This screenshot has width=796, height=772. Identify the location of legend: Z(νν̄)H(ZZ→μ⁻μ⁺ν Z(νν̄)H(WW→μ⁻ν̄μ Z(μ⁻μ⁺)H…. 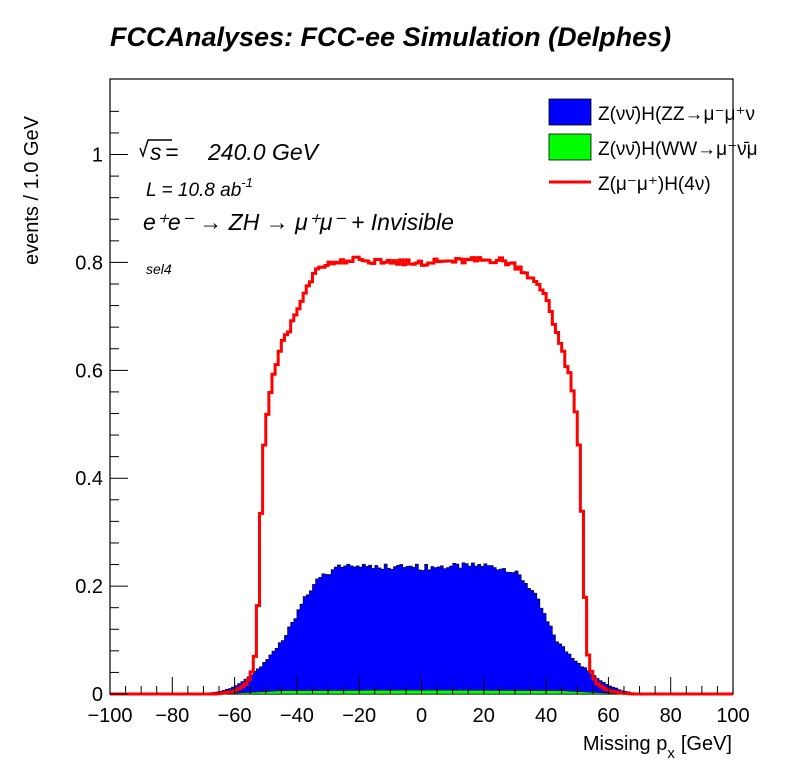
(653, 146).